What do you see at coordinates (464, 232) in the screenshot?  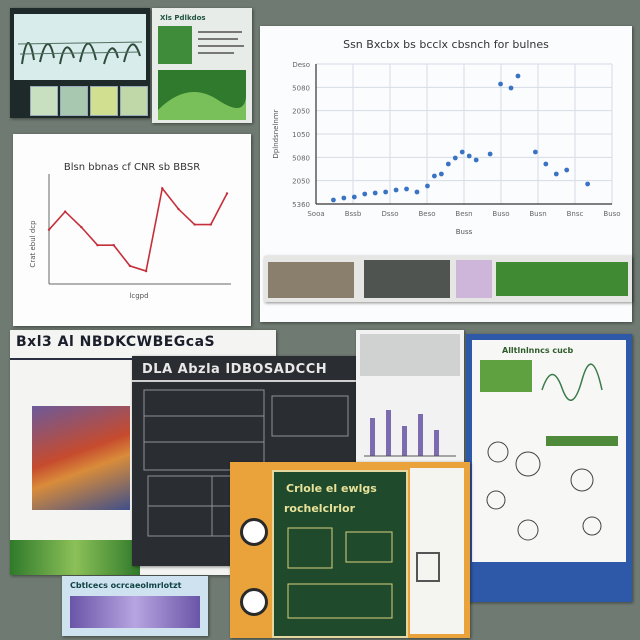 I see `x-axis-label: Buss` at bounding box center [464, 232].